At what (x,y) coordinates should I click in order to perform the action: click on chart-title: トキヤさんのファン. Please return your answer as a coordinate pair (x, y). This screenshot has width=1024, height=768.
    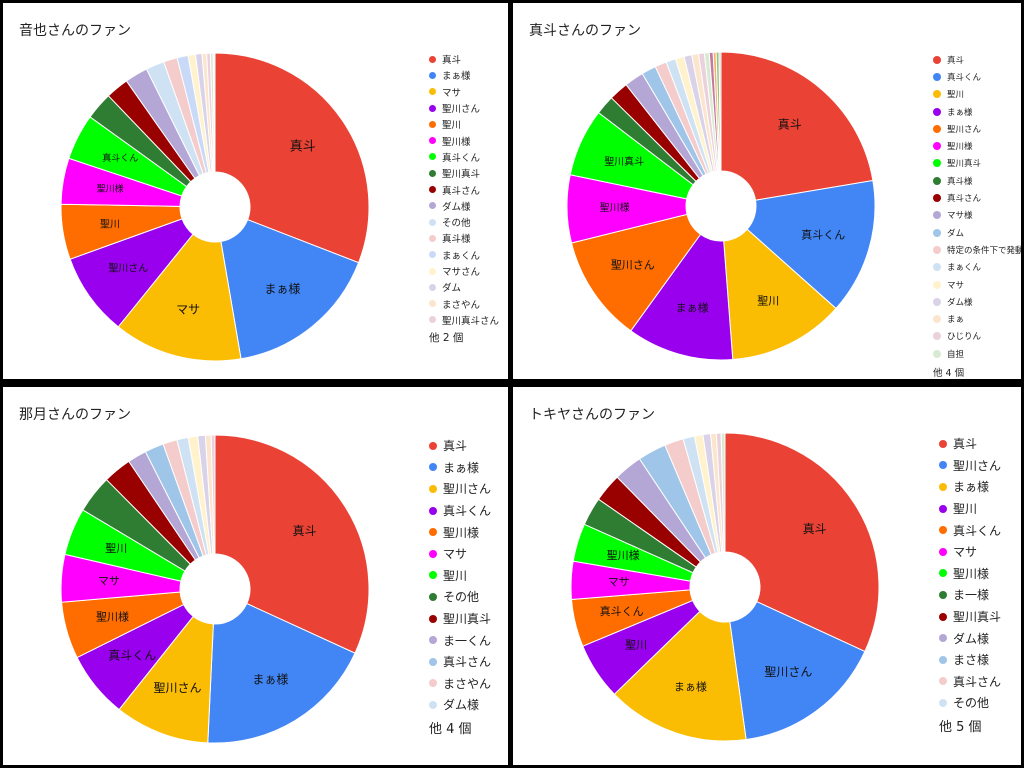
    Looking at the image, I should click on (592, 415).